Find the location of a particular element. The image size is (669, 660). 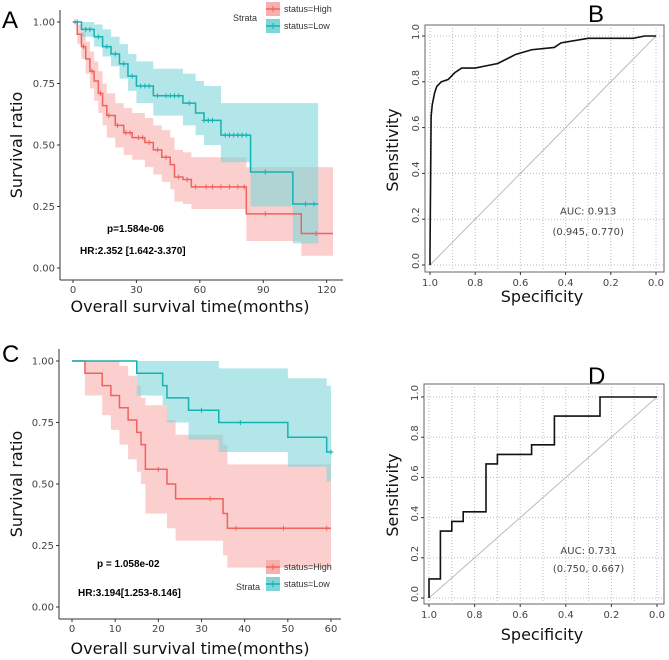

y-tick-label: 0.75 is located at coordinates (43, 423).